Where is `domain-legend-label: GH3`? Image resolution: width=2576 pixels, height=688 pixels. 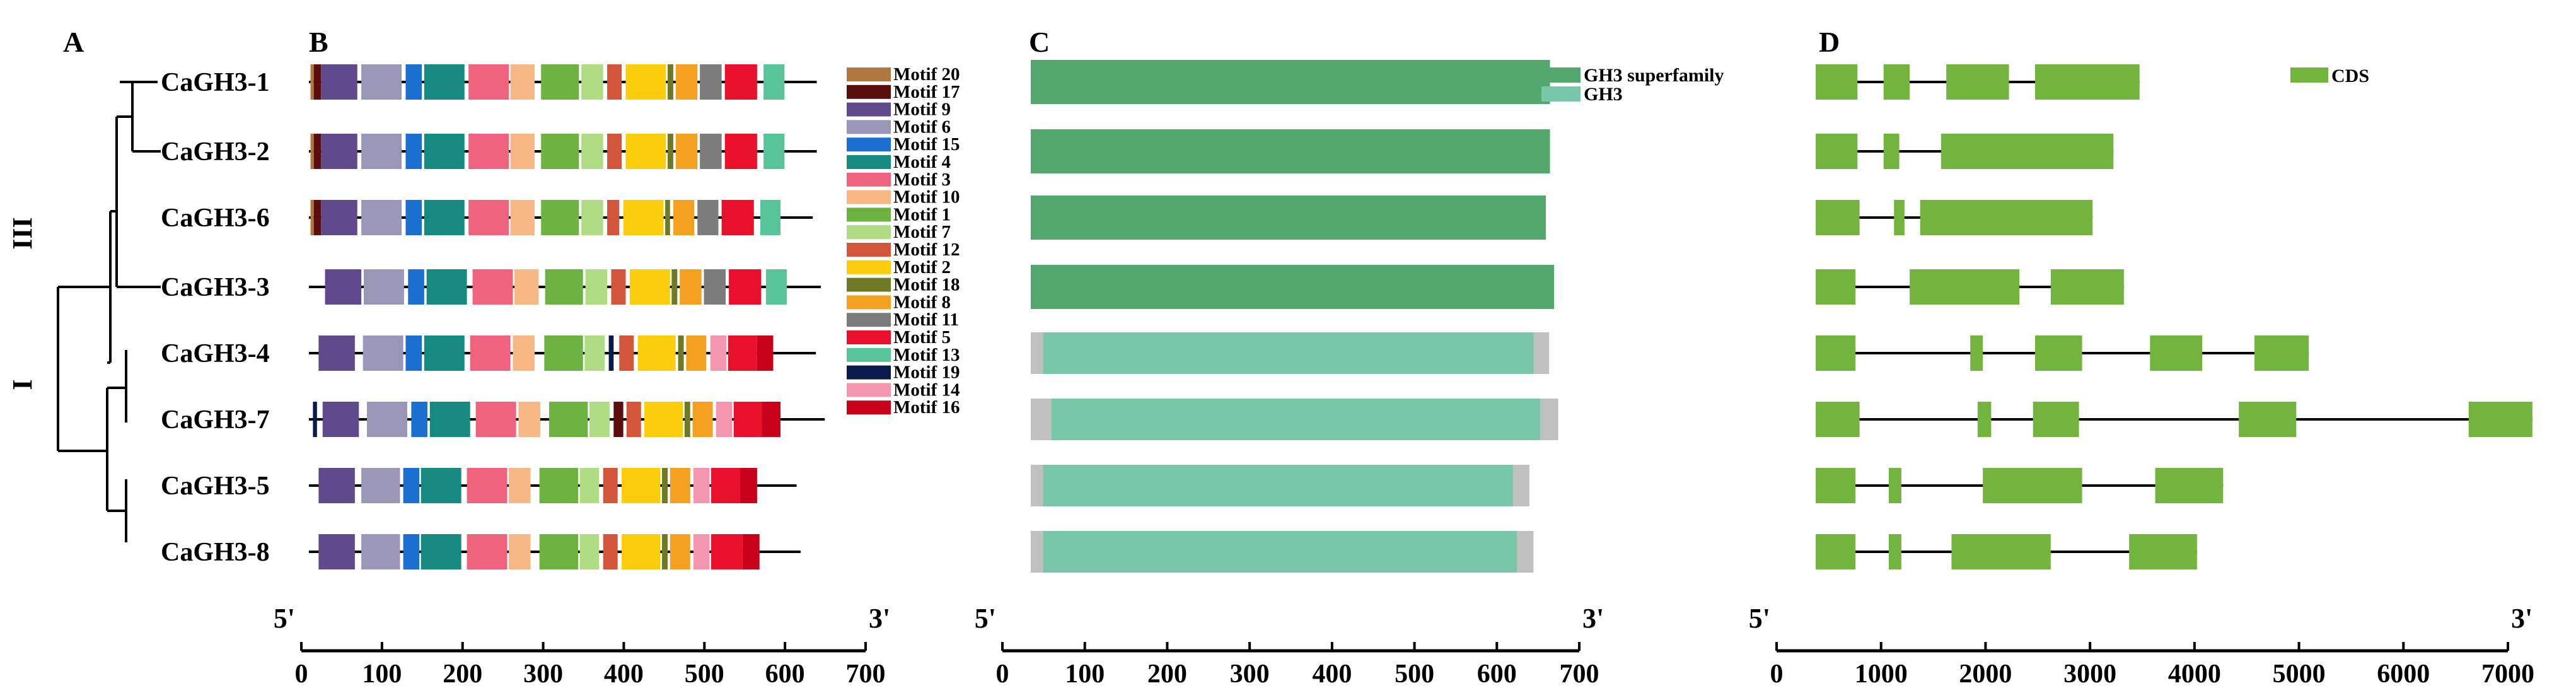
domain-legend-label: GH3 is located at coordinates (1603, 95).